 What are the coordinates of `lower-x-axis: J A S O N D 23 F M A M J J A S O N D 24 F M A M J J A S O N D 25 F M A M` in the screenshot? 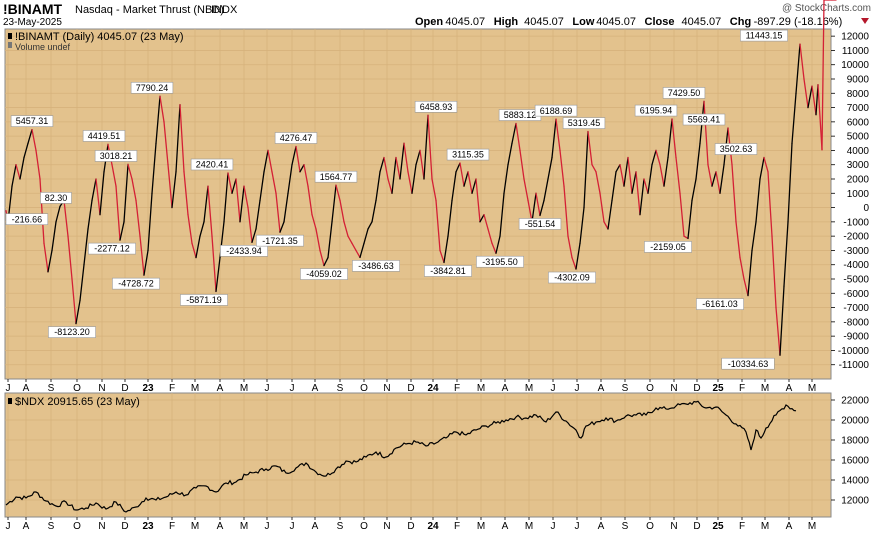 It's located at (411, 524).